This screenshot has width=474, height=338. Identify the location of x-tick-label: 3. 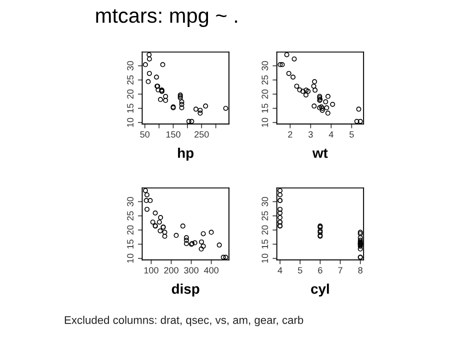
(310, 134).